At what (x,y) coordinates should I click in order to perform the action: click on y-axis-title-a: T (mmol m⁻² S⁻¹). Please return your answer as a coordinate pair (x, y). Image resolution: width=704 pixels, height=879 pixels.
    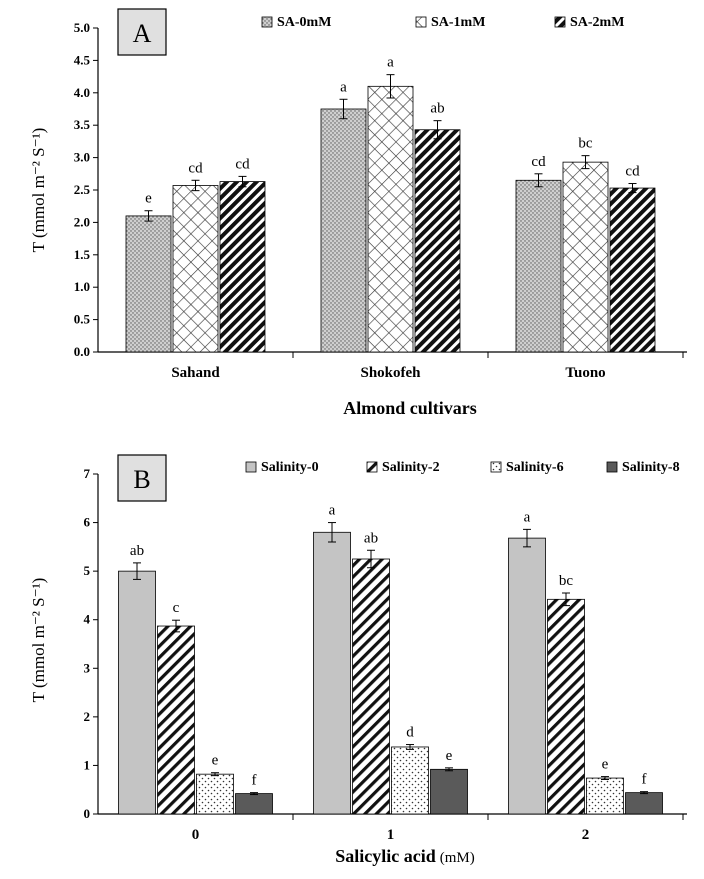
    Looking at the image, I should click on (38, 190).